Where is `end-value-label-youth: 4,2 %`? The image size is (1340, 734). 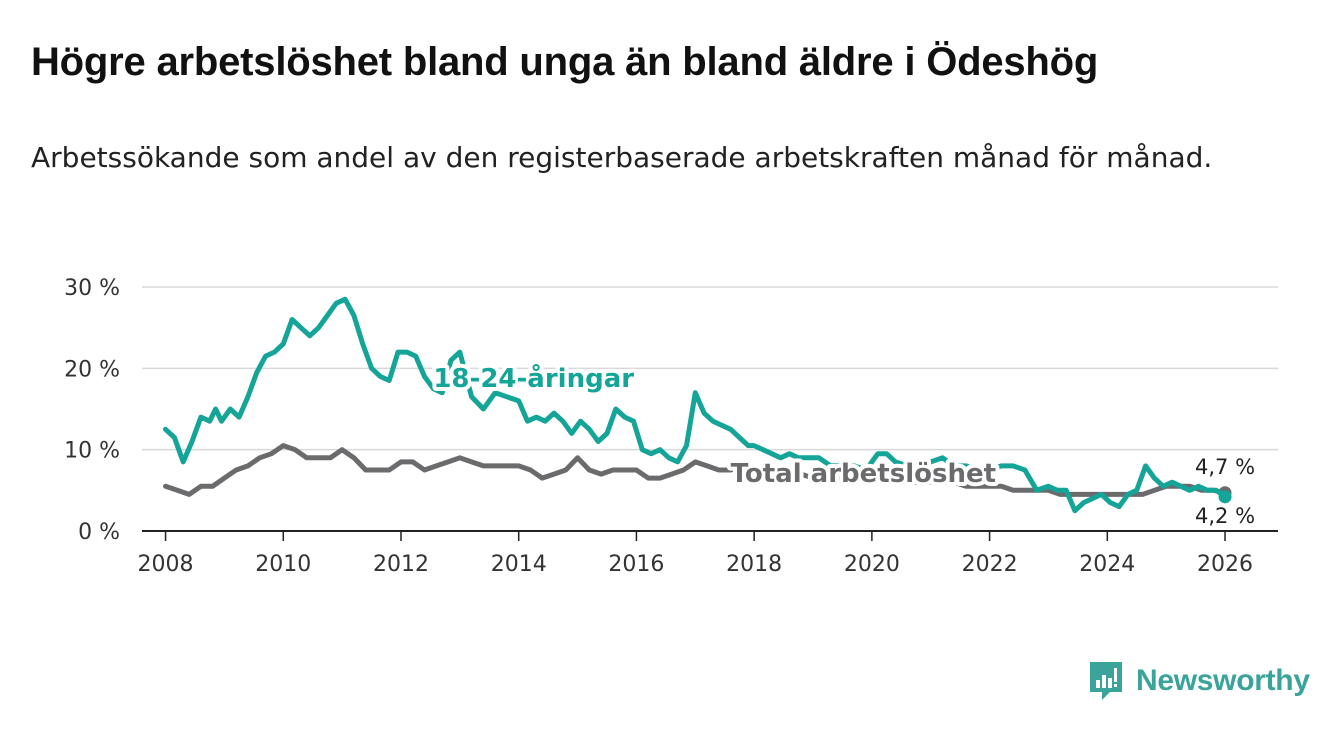 end-value-label-youth: 4,2 % is located at coordinates (1225, 516).